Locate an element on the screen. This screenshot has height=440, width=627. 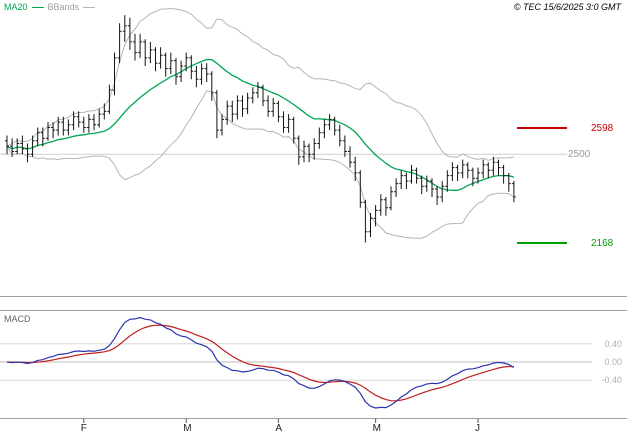
bbands-line-swatch-icon is located at coordinates (89, 7).